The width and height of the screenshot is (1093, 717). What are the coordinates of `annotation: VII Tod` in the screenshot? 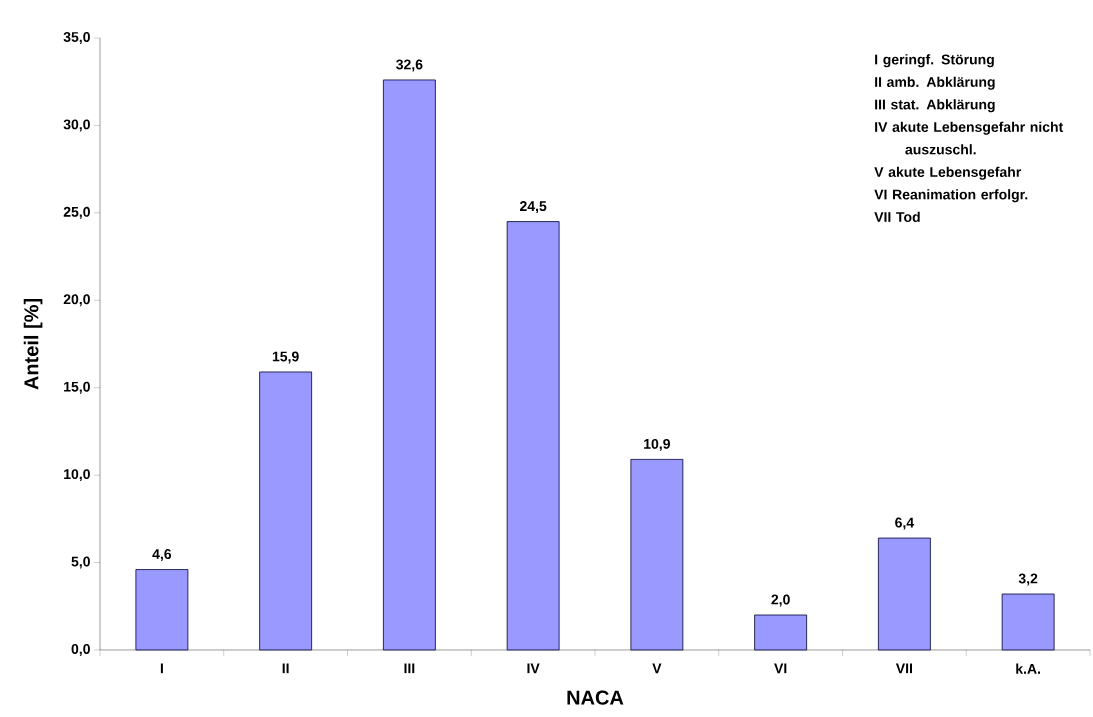 It's located at (897, 216).